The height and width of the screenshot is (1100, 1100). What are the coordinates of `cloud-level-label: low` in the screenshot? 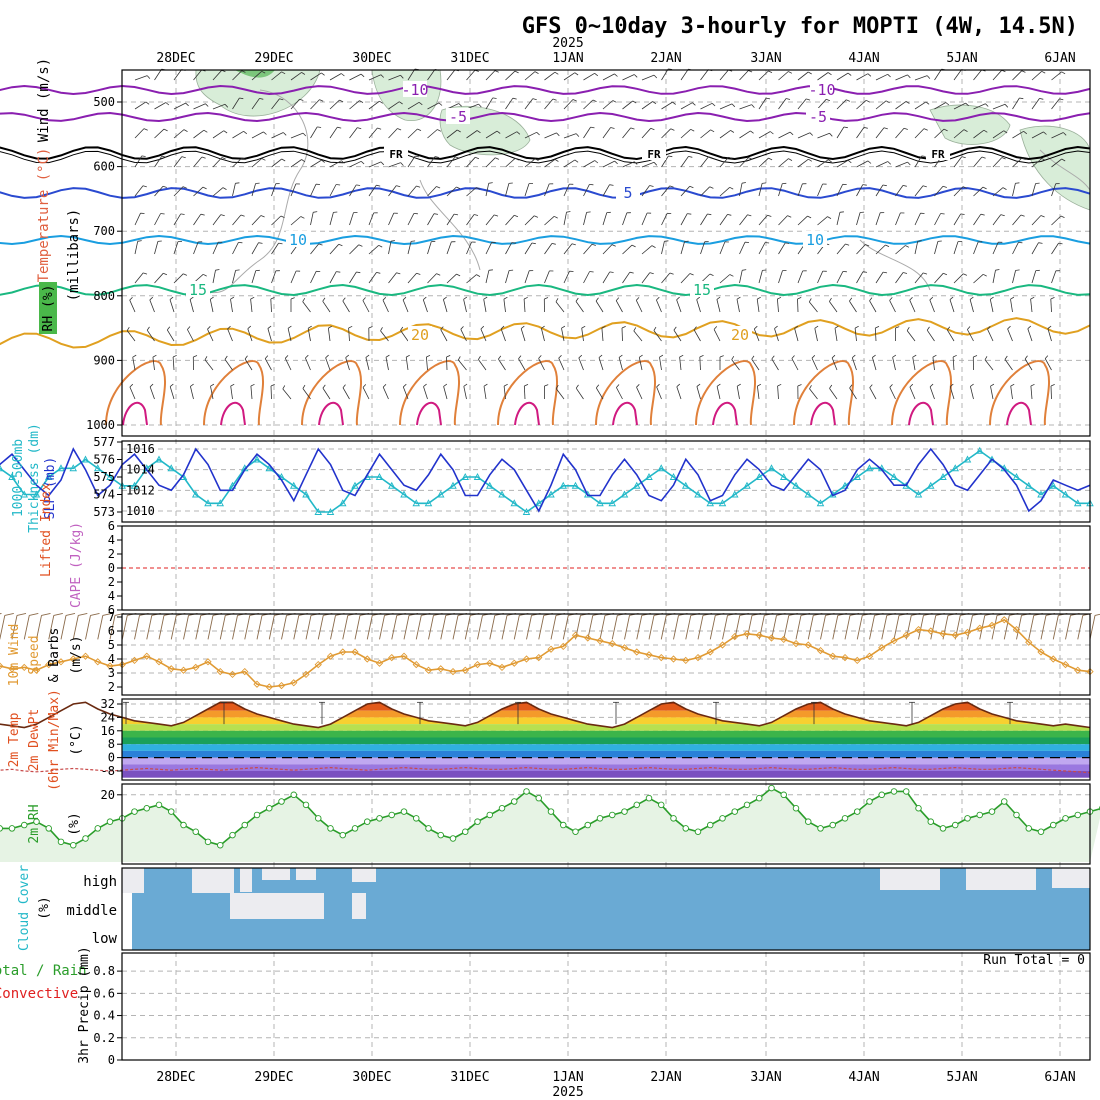 It's located at (105, 939).